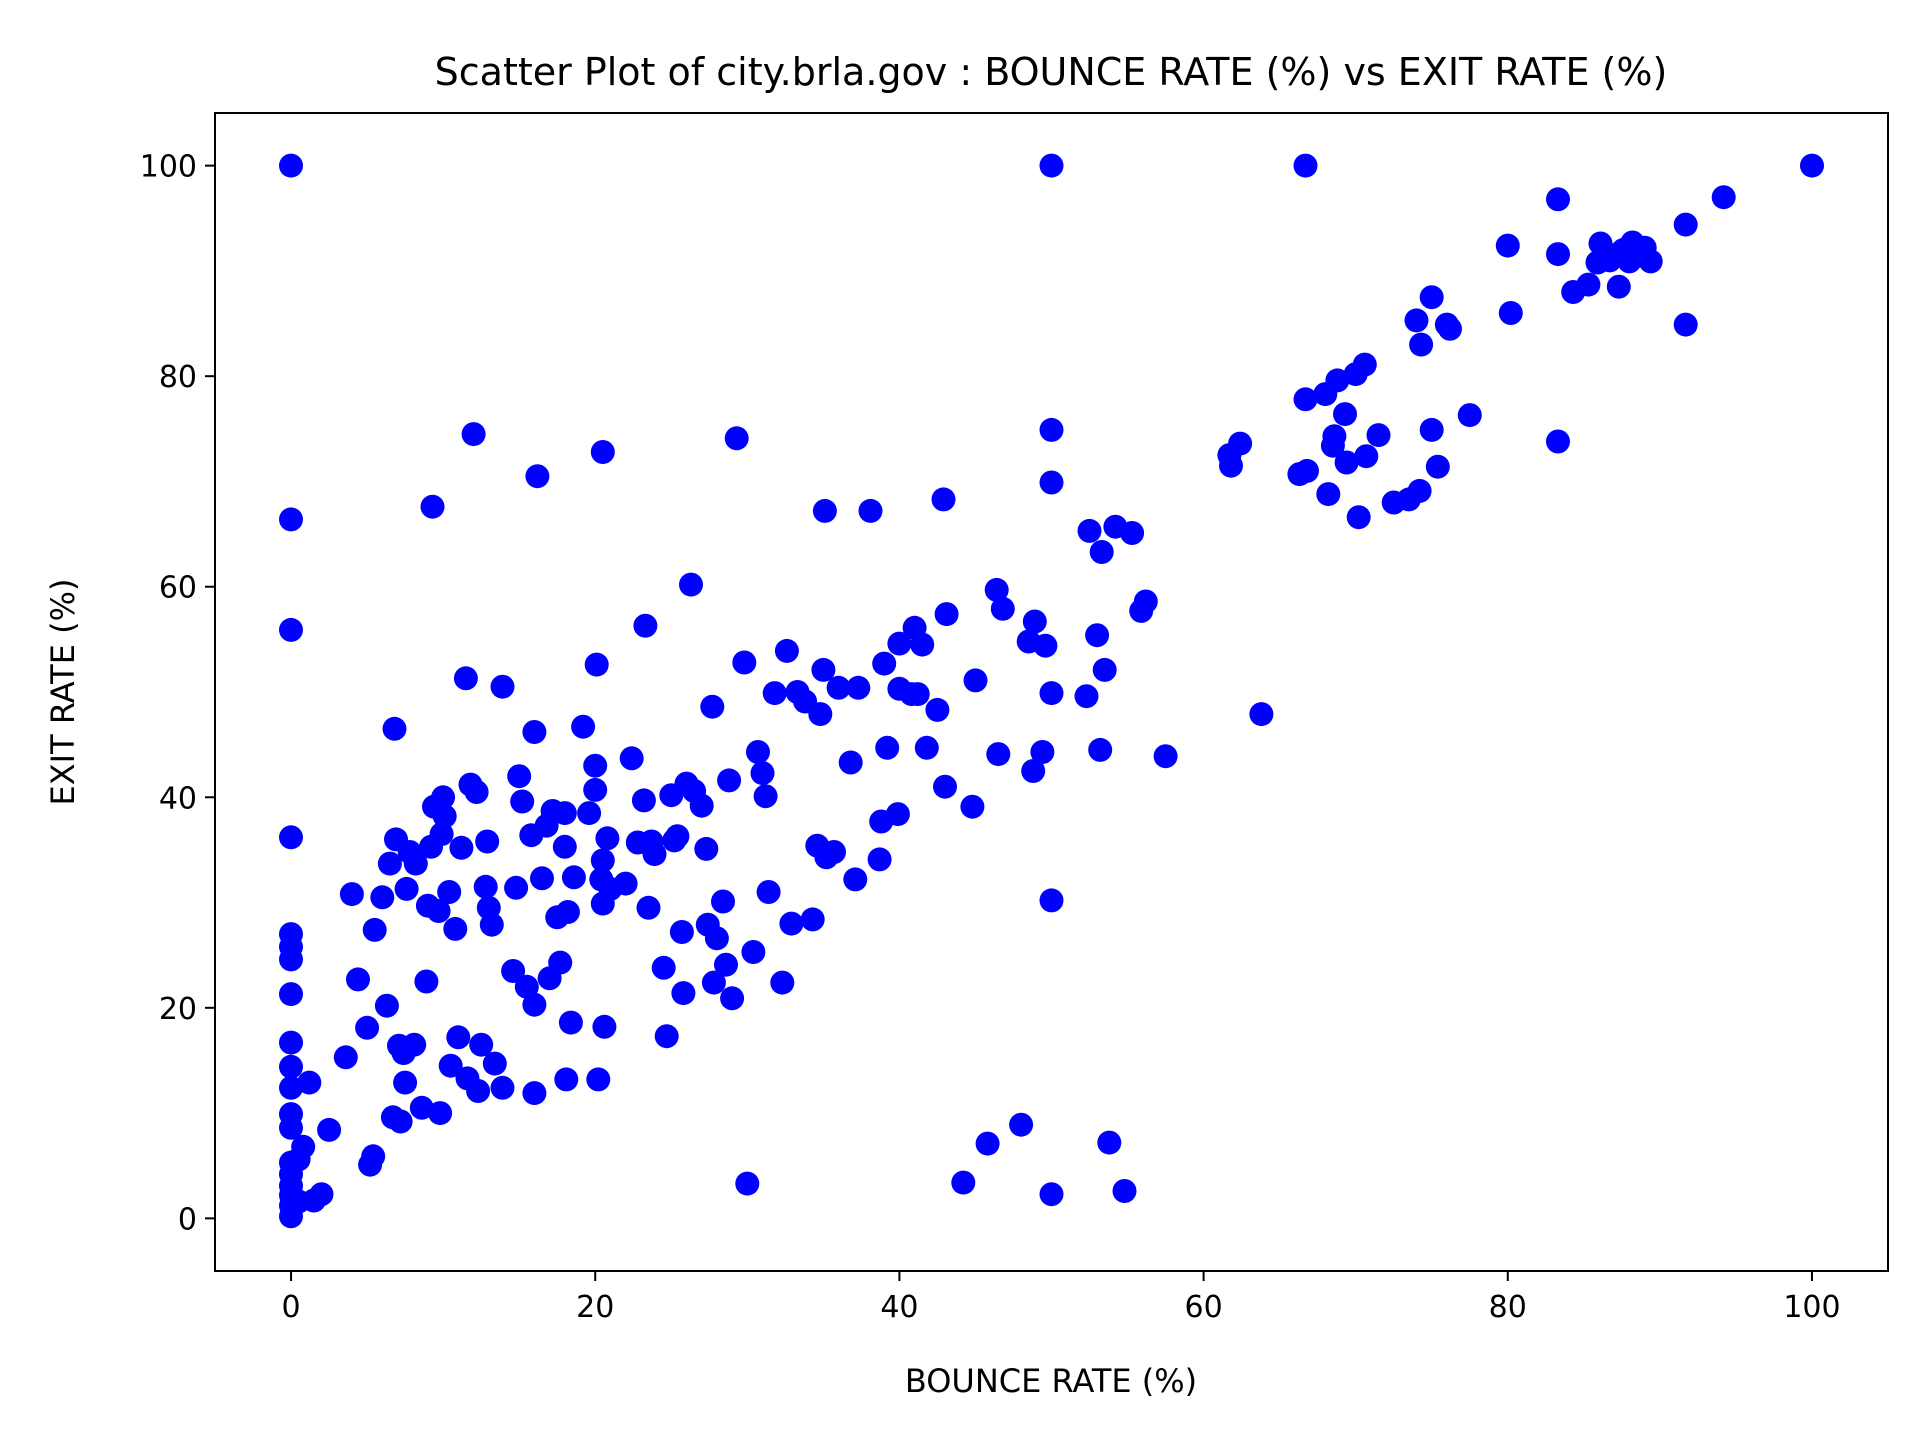 The image size is (1920, 1444). What do you see at coordinates (178, 588) in the screenshot?
I see `y-tick-label: 60` at bounding box center [178, 588].